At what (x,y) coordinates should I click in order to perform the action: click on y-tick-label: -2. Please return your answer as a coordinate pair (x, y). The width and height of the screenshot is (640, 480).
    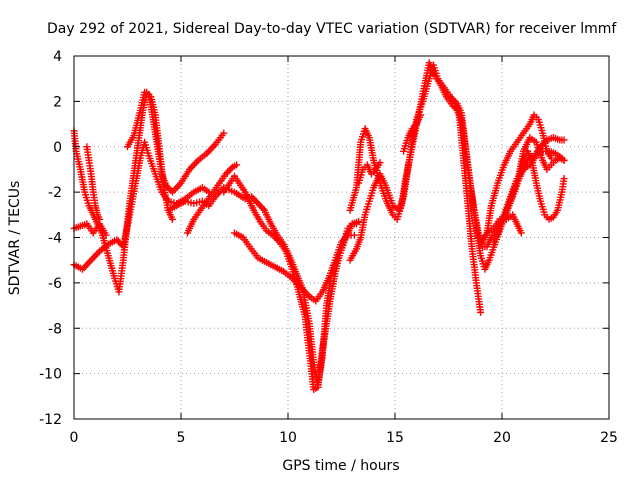
    Looking at the image, I should click on (55, 193).